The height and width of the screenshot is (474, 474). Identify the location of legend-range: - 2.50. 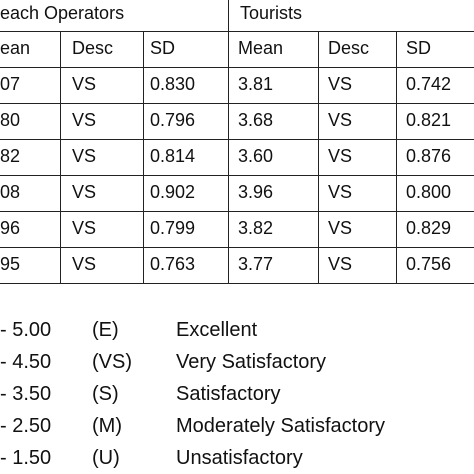
(26, 426).